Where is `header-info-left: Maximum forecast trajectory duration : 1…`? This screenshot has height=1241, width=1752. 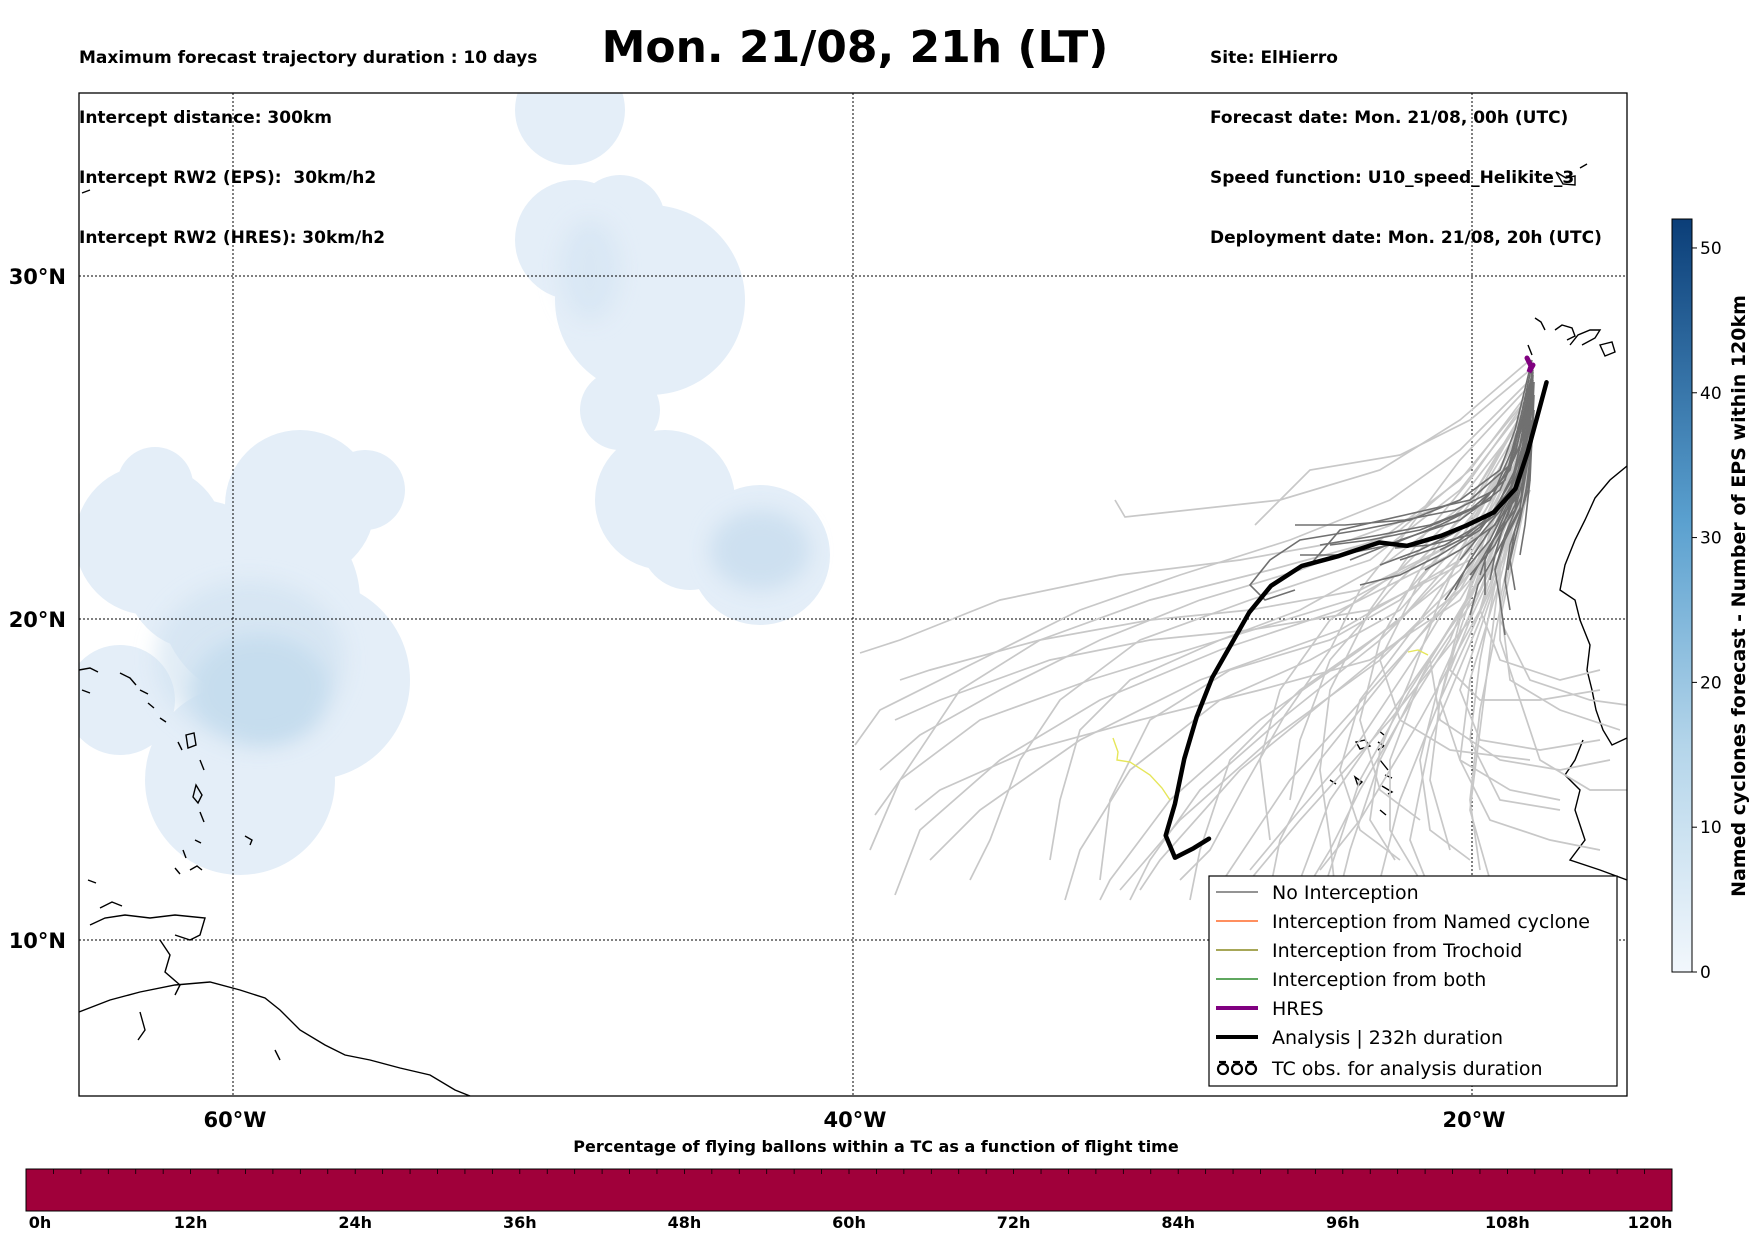
header-info-left: Maximum forecast trajectory duration : 1… is located at coordinates (308, 138).